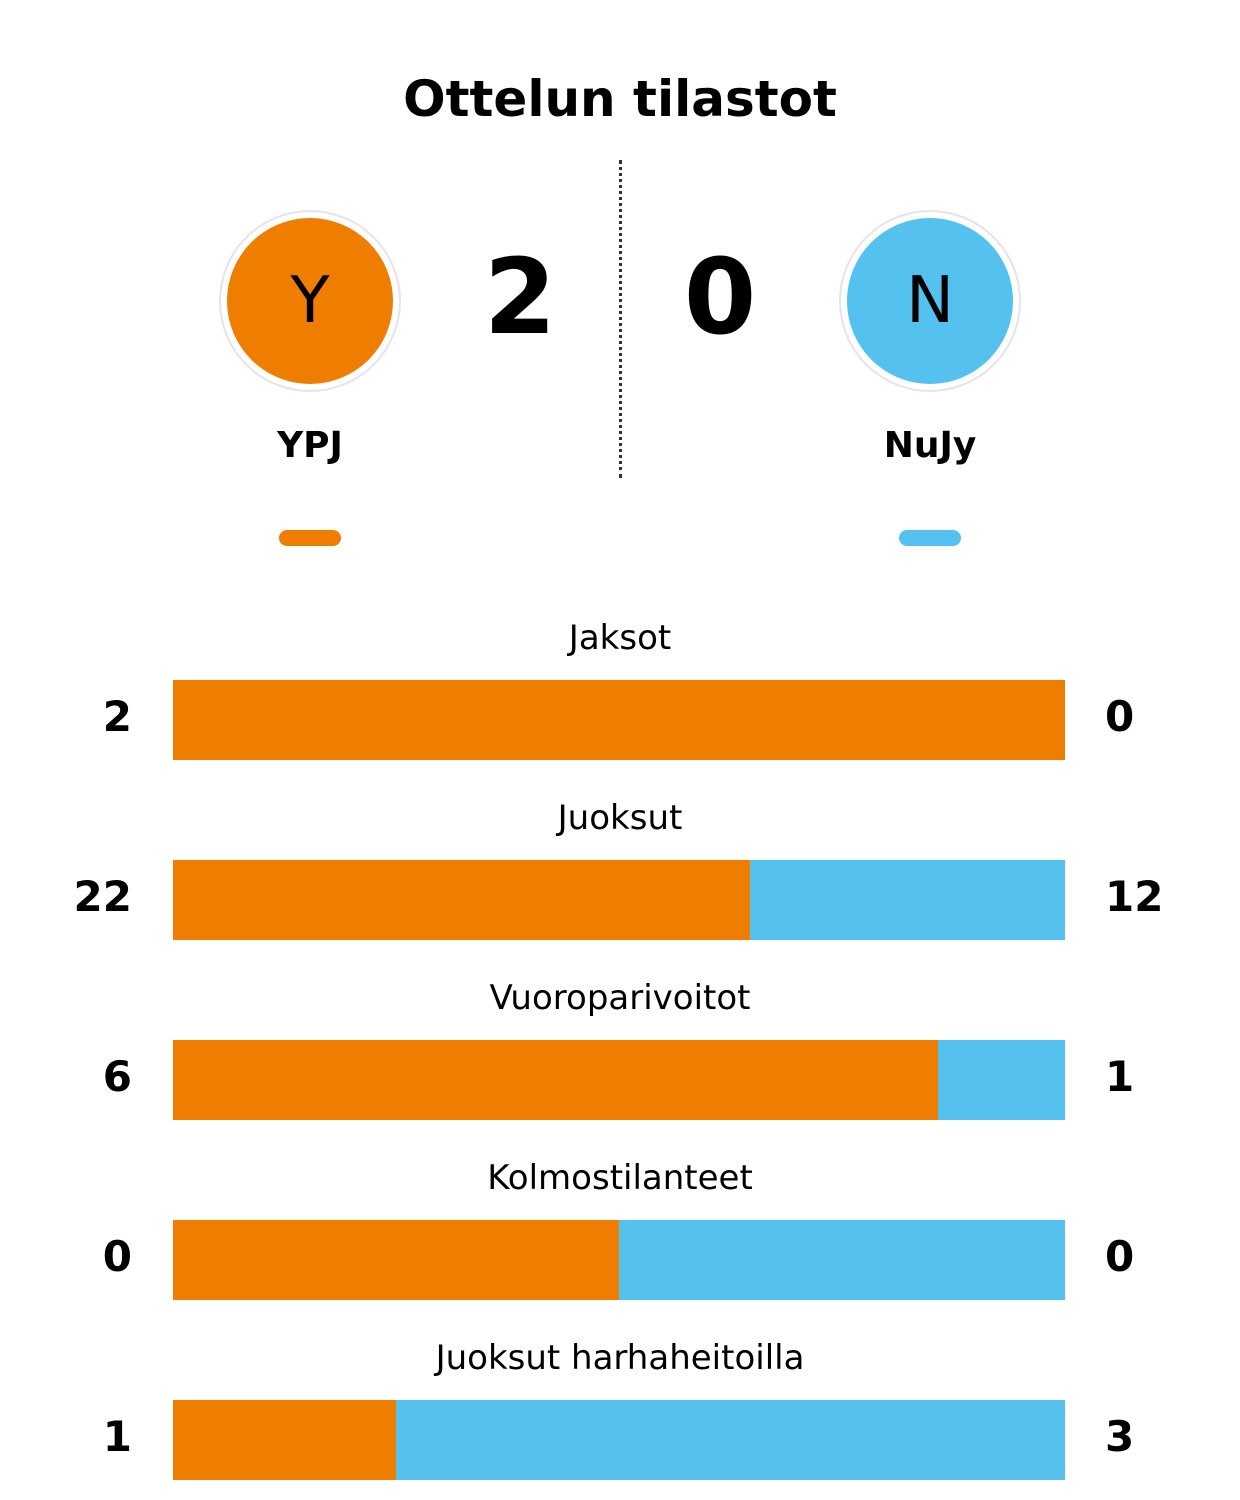  What do you see at coordinates (117, 1076) in the screenshot?
I see `home-stat-value: 6` at bounding box center [117, 1076].